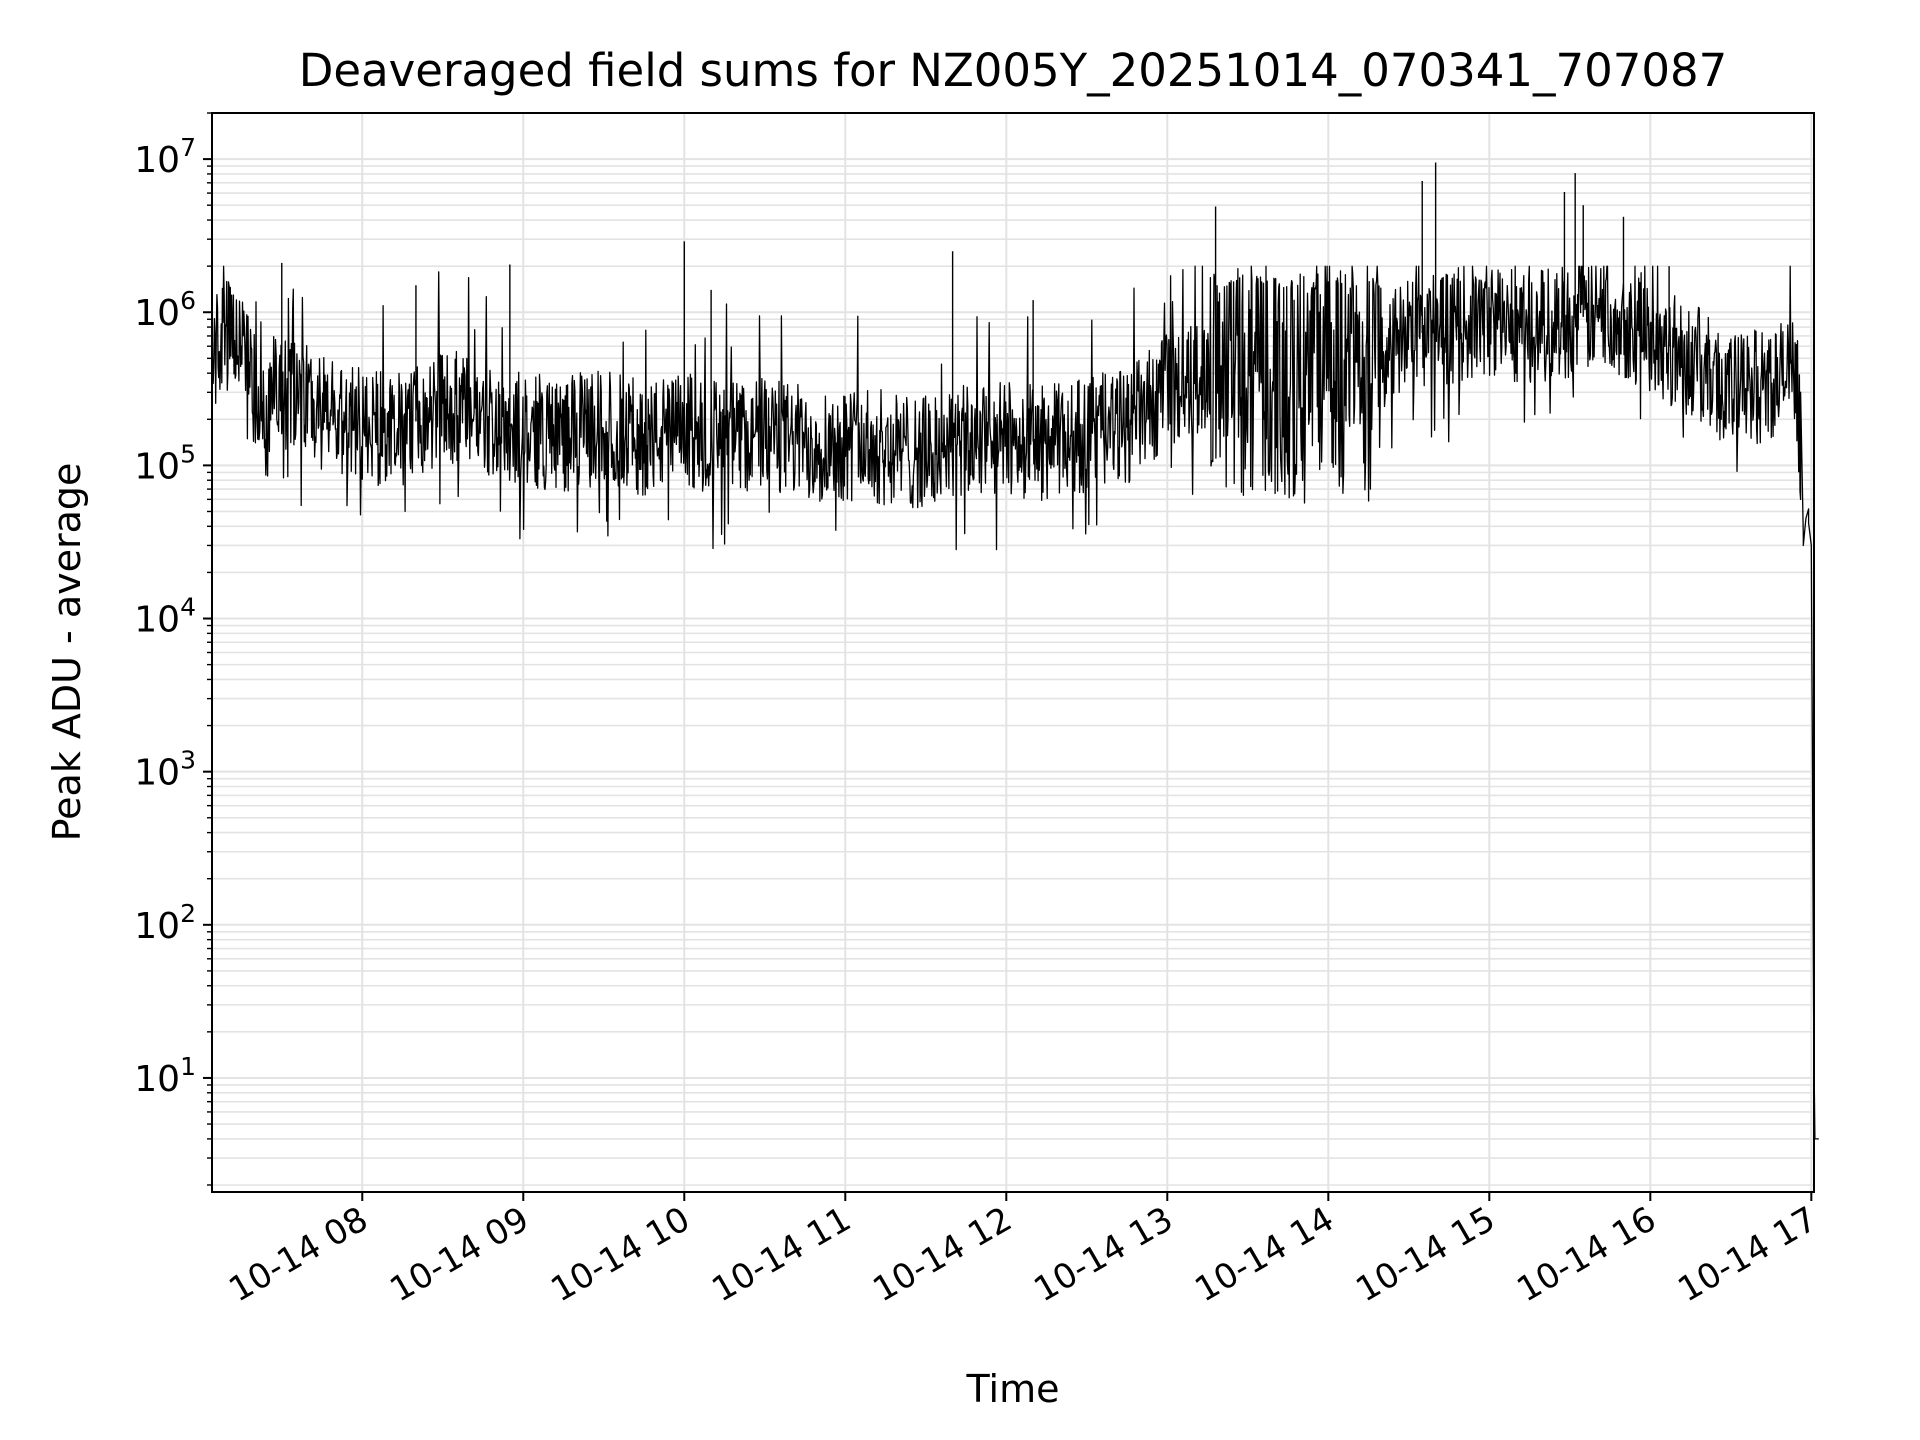 The height and width of the screenshot is (1440, 1920). What do you see at coordinates (1013, 1389) in the screenshot?
I see `x-axis-label: Time` at bounding box center [1013, 1389].